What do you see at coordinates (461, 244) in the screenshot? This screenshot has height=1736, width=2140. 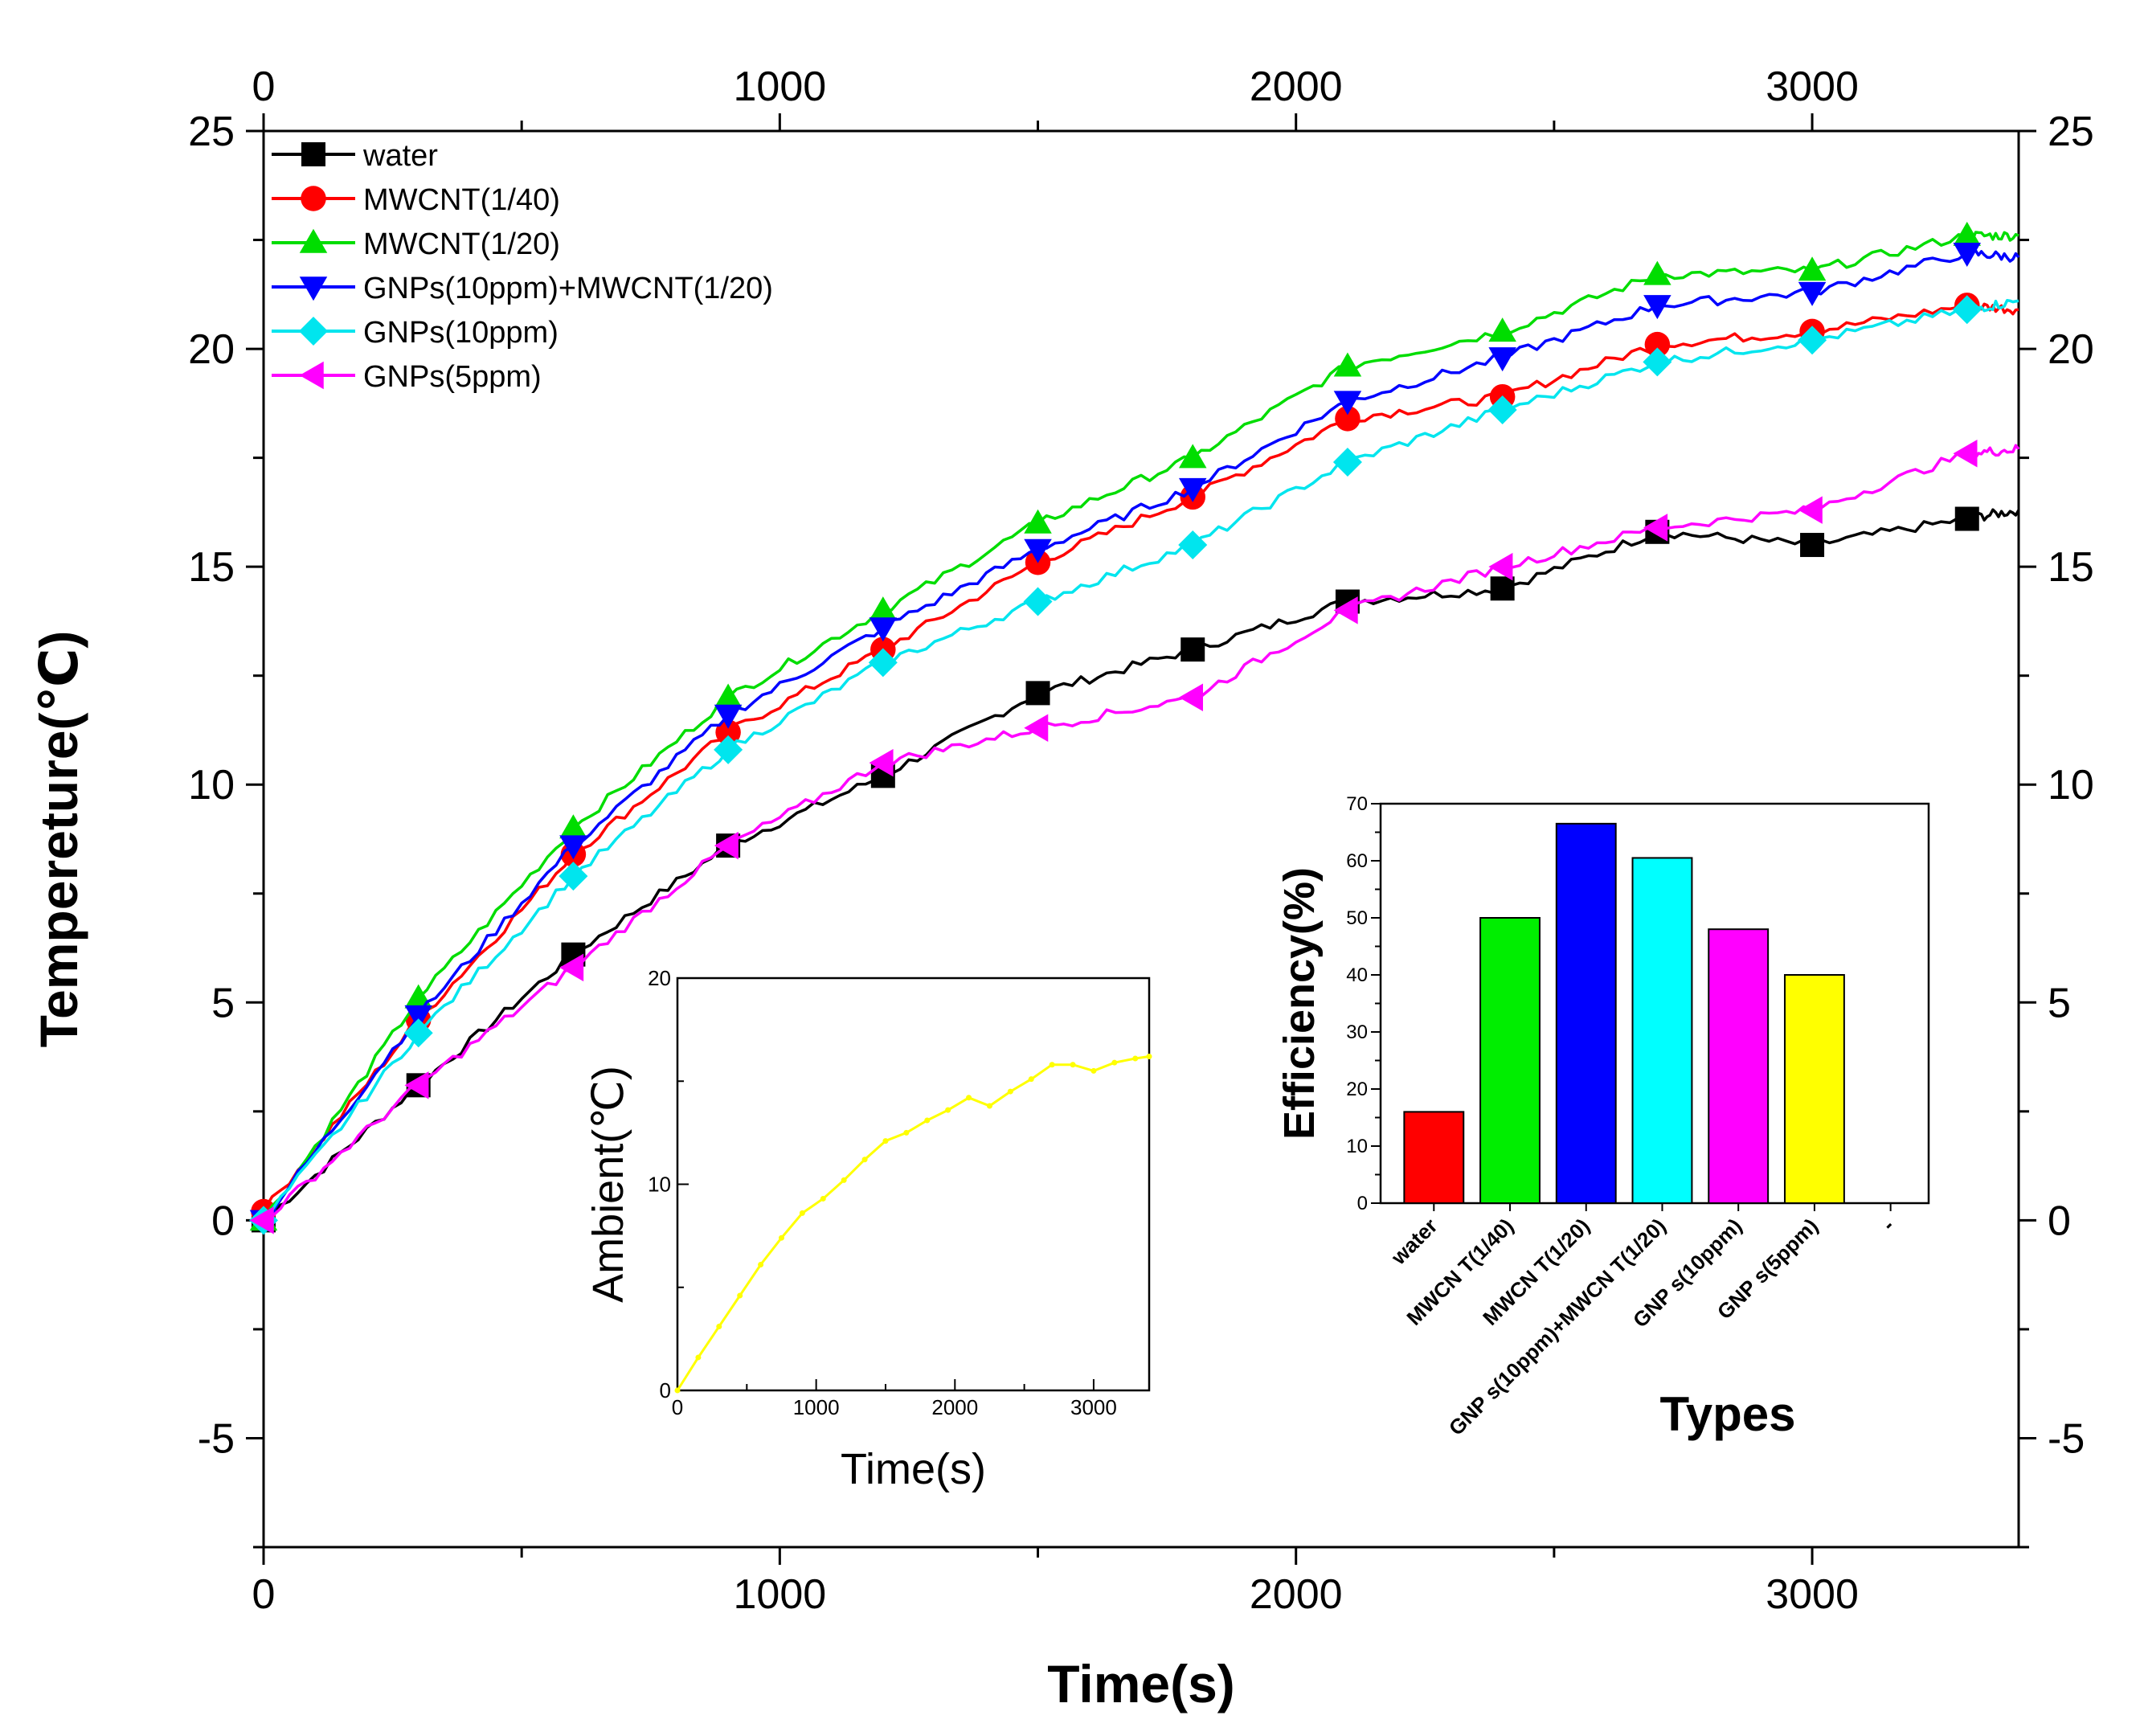 I see `legend-label: MWCNT(1/20)` at bounding box center [461, 244].